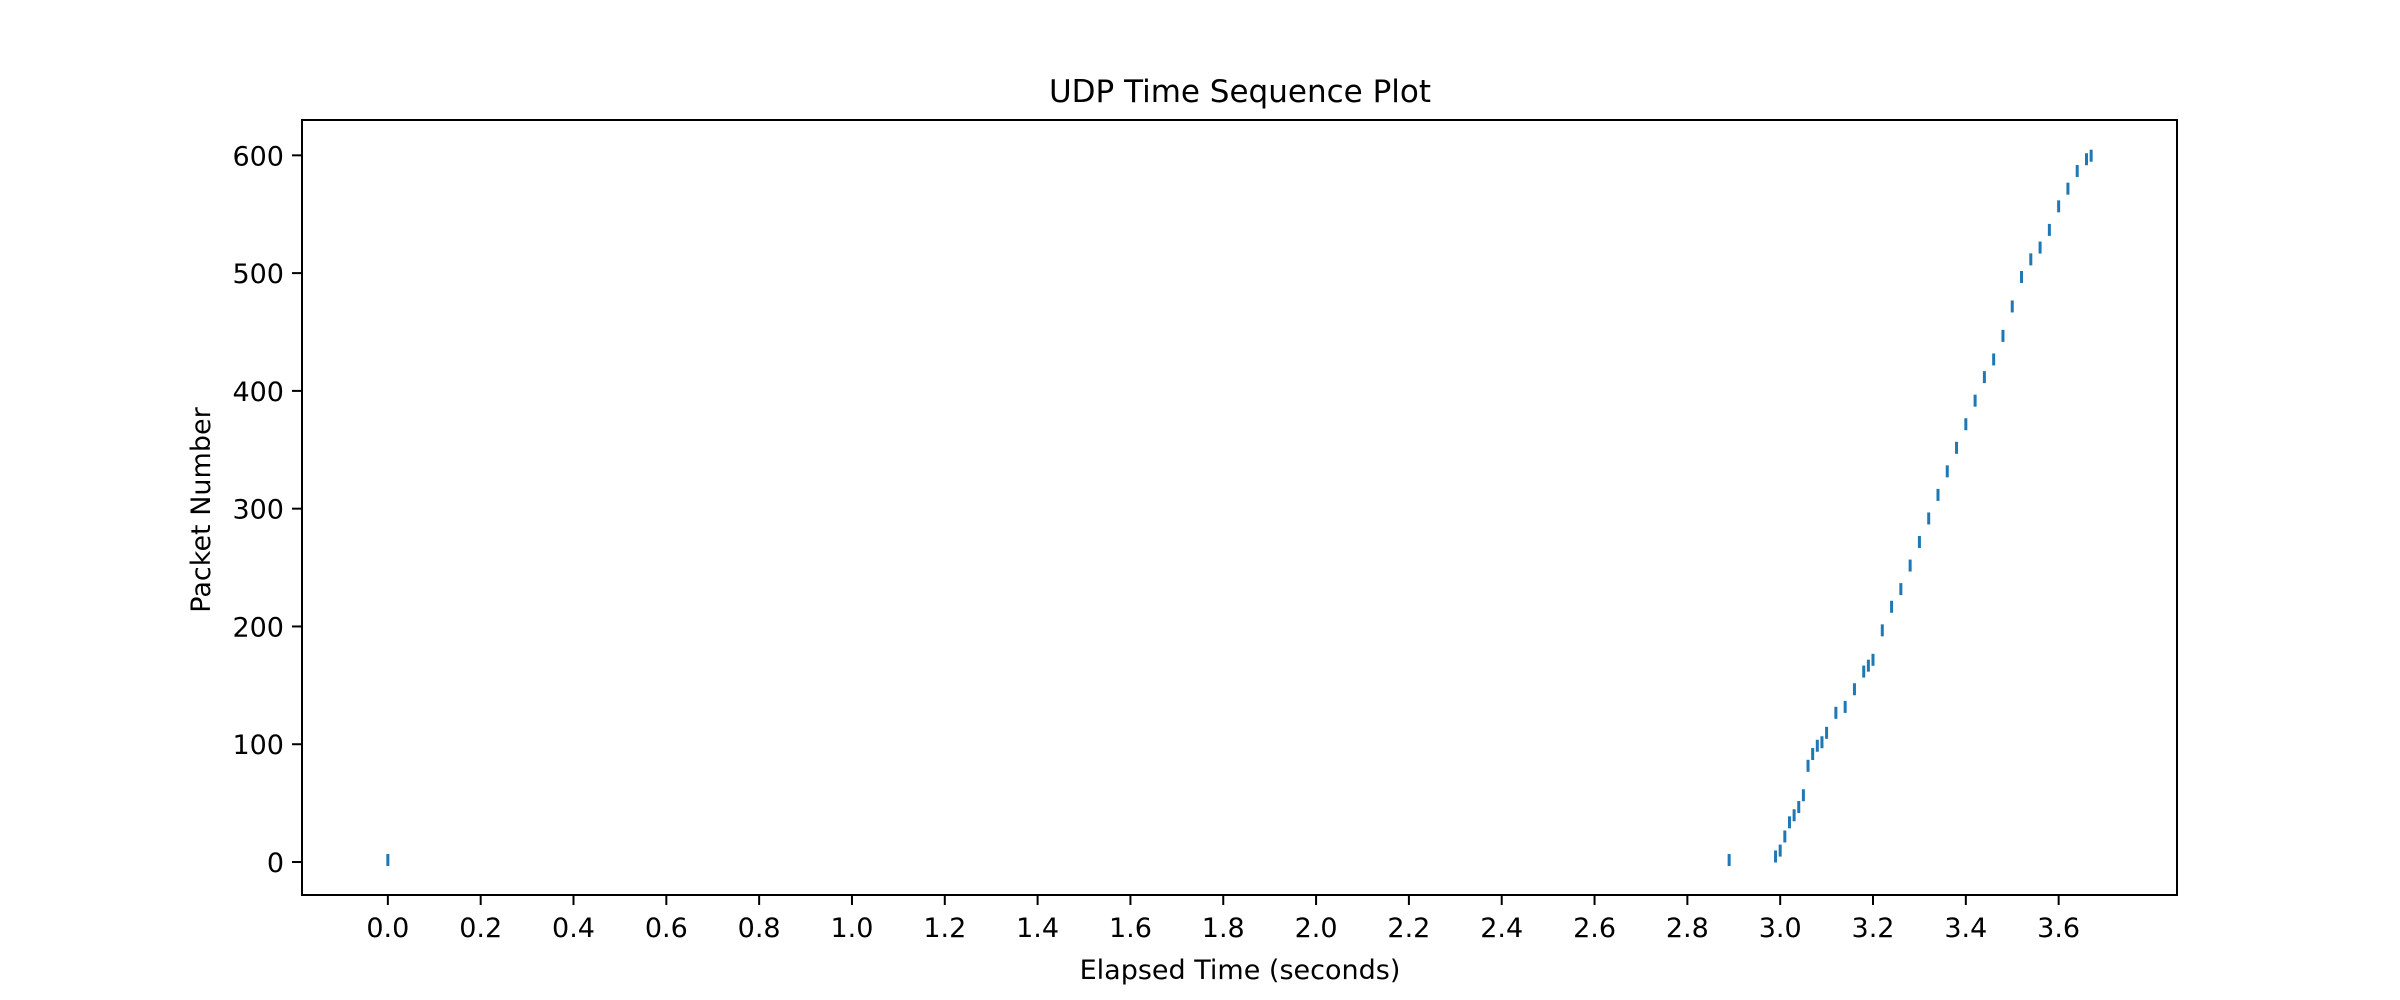 The image size is (2400, 1000). Describe the element at coordinates (573, 928) in the screenshot. I see `x-tick-label: 0.4` at that location.